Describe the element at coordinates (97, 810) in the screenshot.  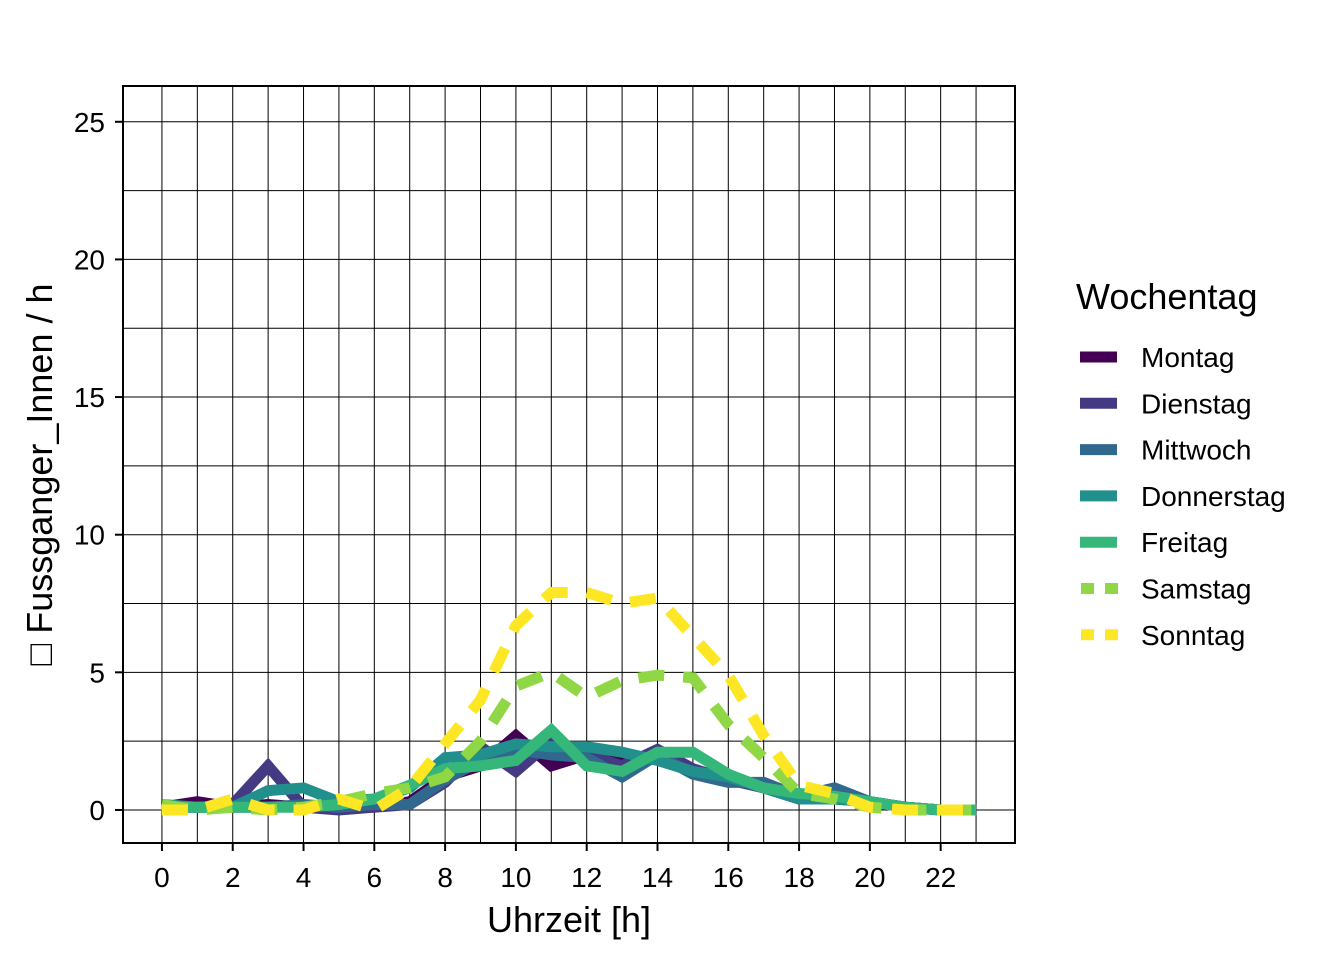
I see `y-tick-label: 0` at that location.